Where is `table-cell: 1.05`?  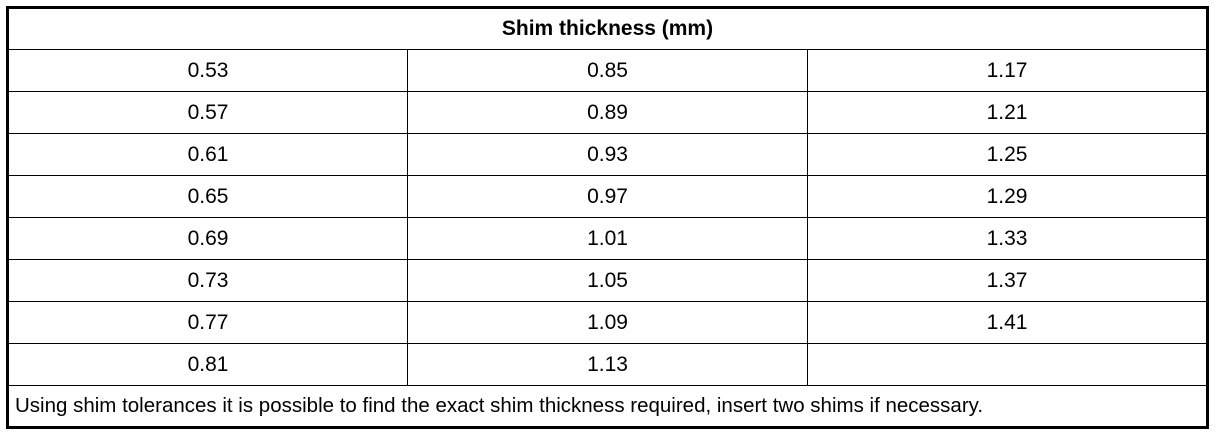
table-cell: 1.05 is located at coordinates (607, 280).